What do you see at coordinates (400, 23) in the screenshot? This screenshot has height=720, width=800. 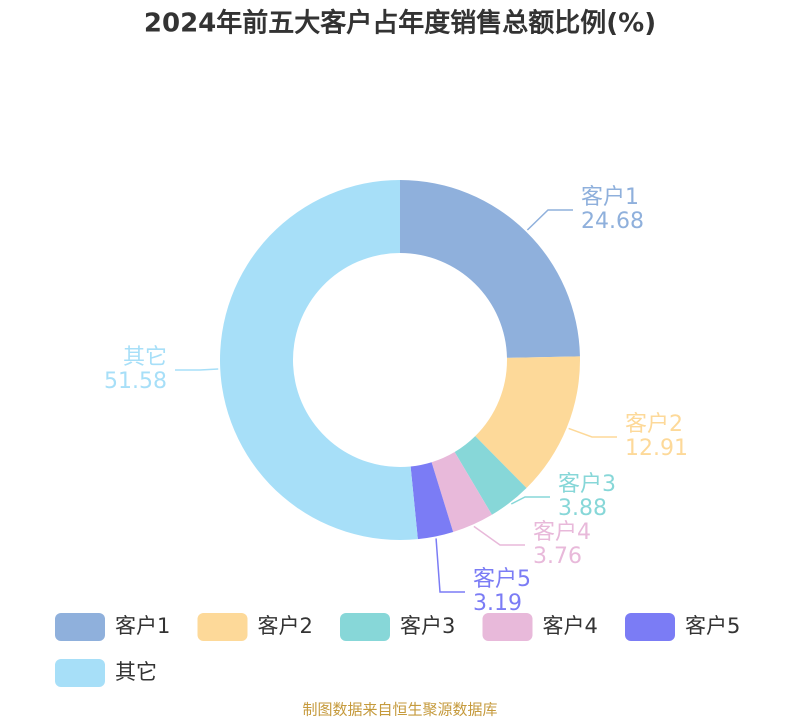 I see `chart-title: 2024年前五大客户占年度销售总额比例(%)` at bounding box center [400, 23].